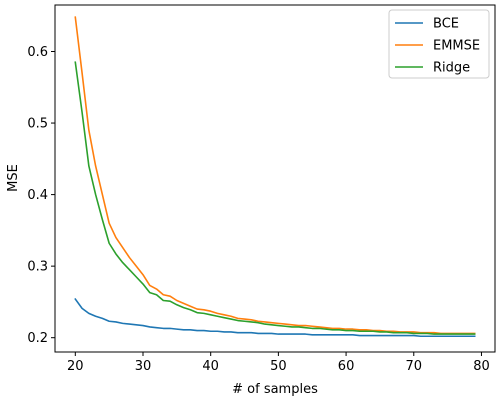 This screenshot has height=400, width=500. What do you see at coordinates (37, 124) in the screenshot?
I see `y-tick-label: 0.5` at bounding box center [37, 124].